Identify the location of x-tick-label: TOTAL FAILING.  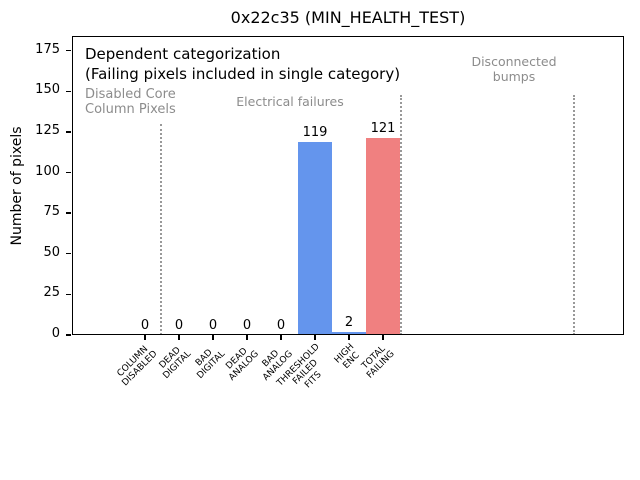
(379, 362).